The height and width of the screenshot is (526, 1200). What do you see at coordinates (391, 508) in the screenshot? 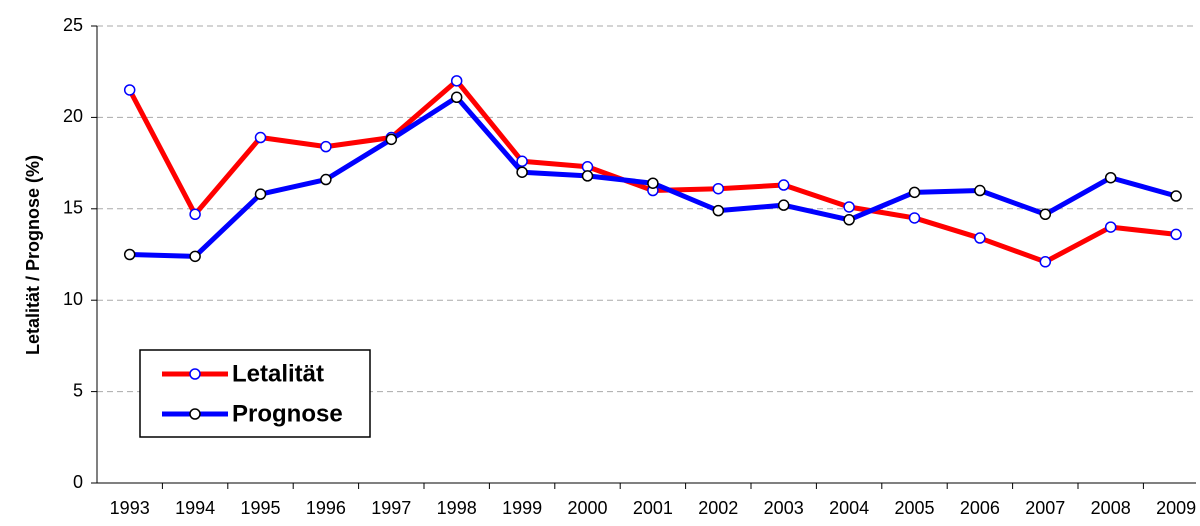
I see `x-tick-label: 1997` at bounding box center [391, 508].